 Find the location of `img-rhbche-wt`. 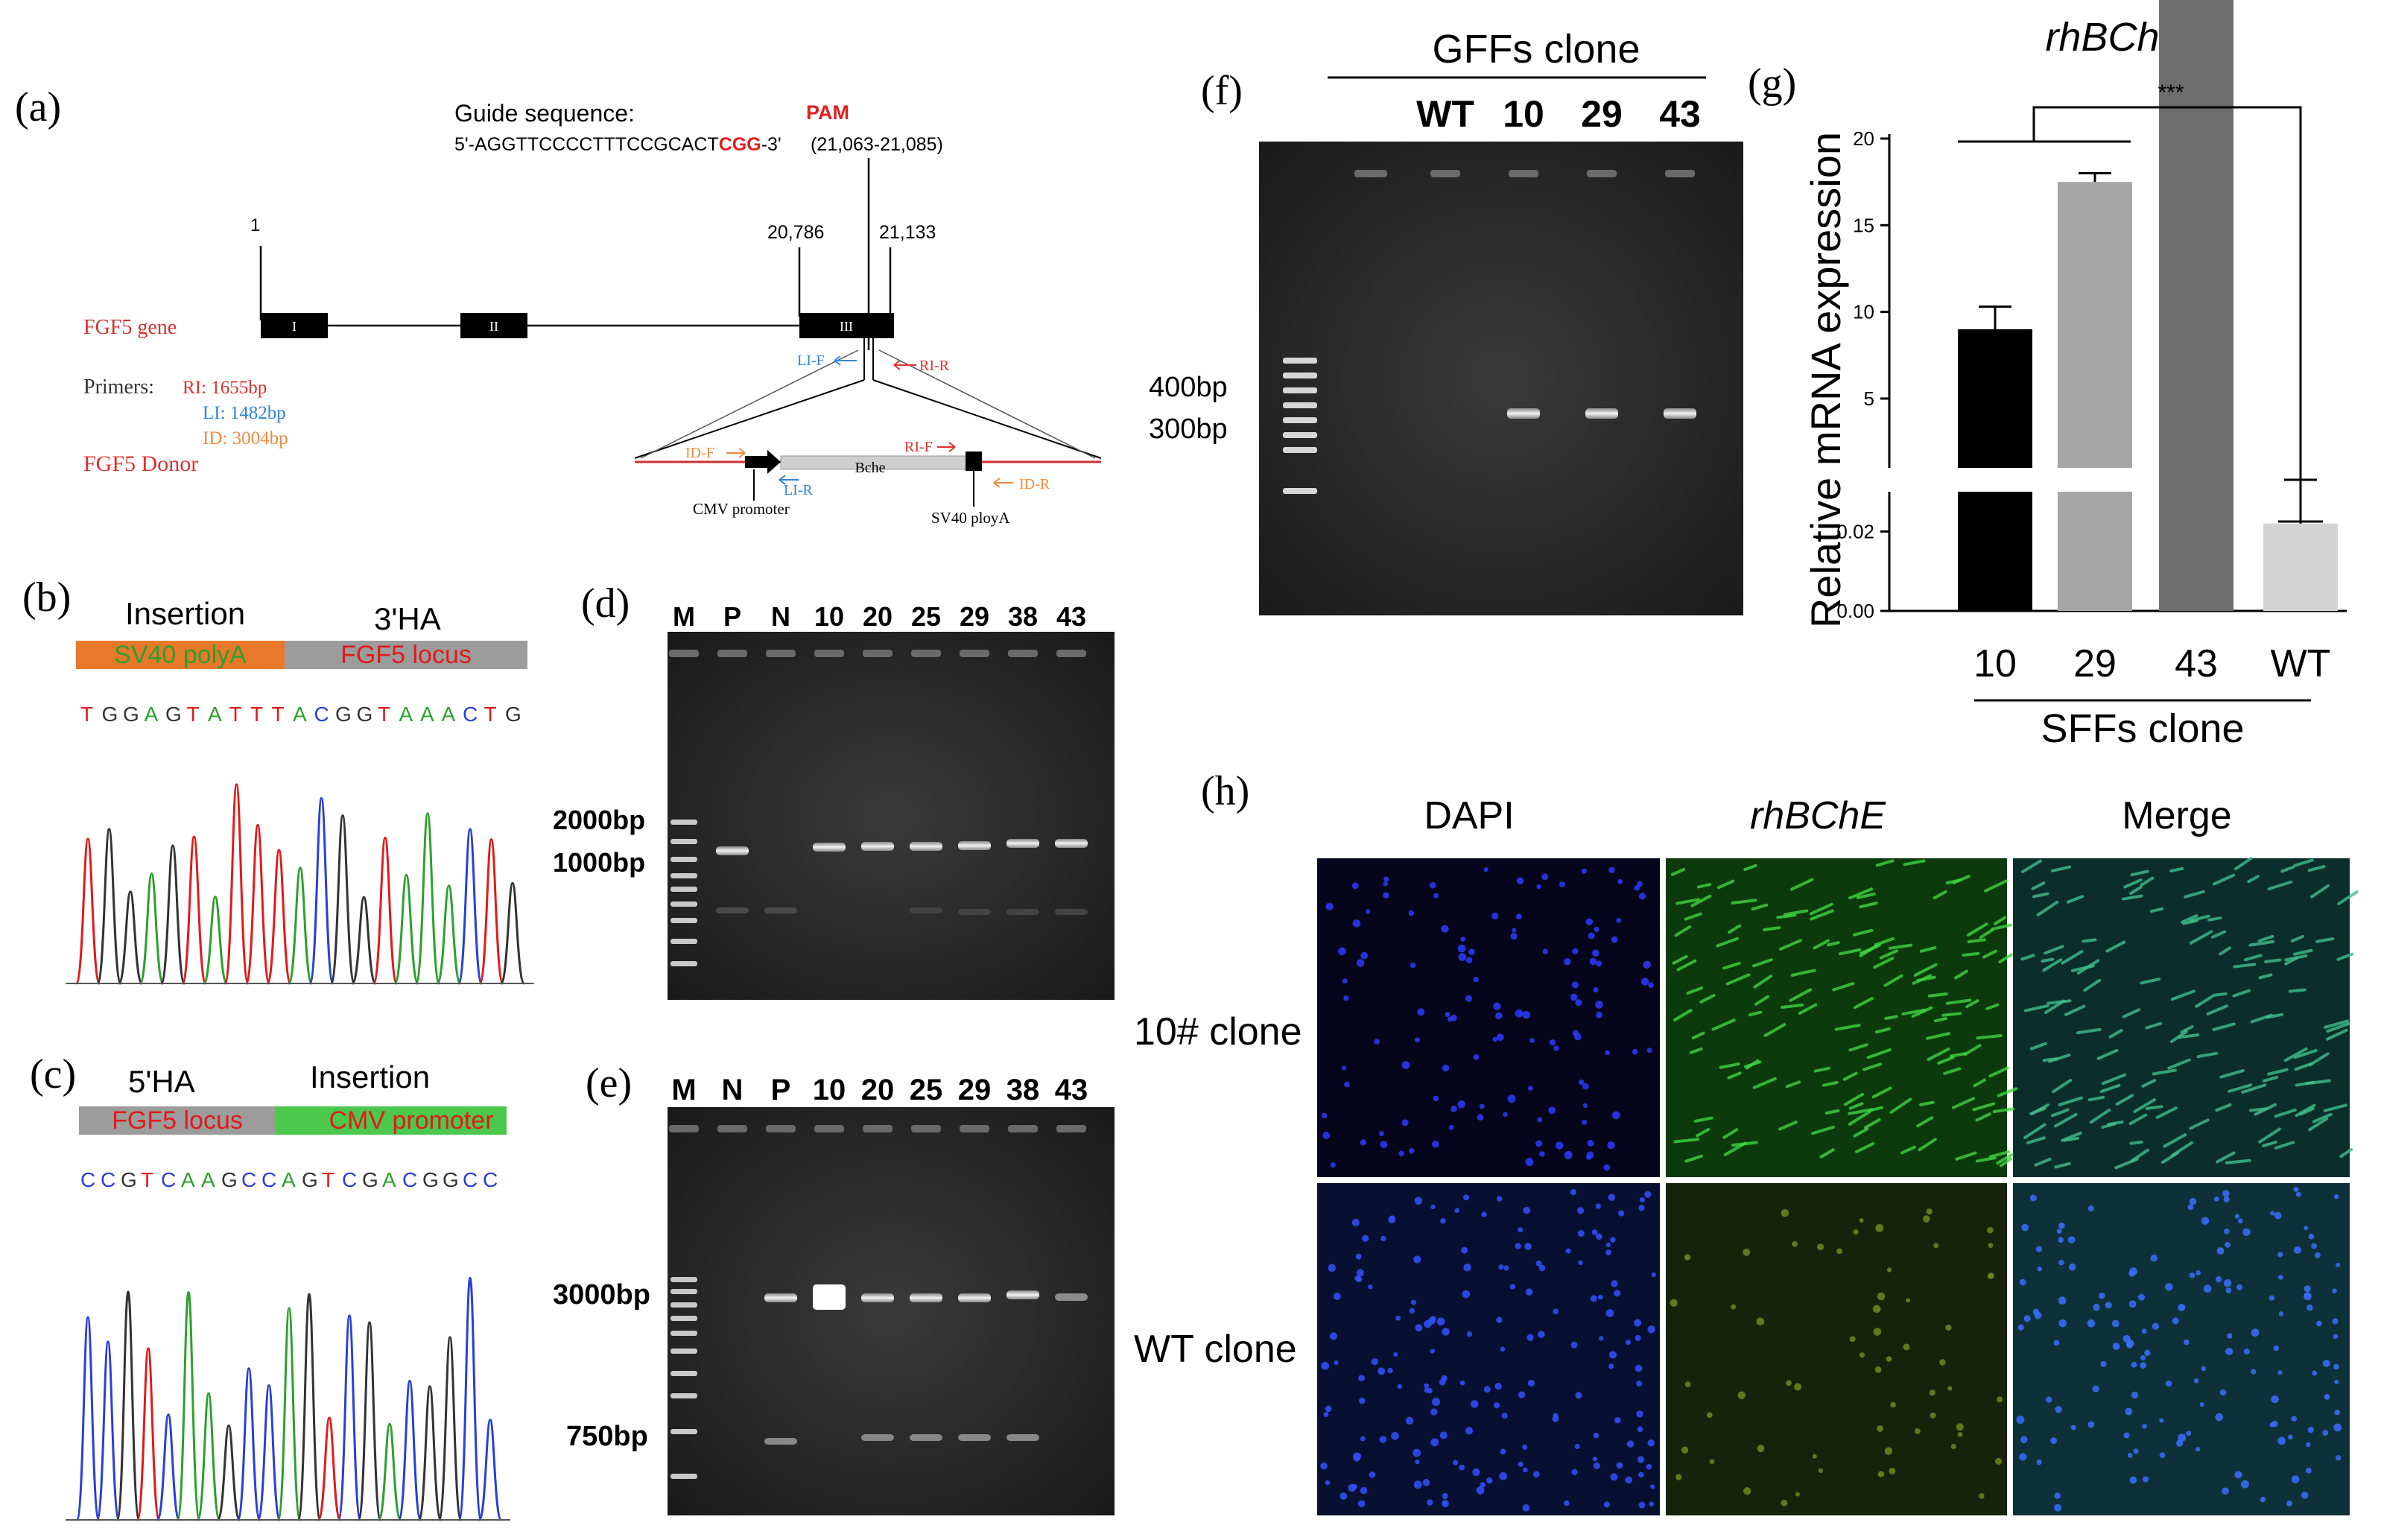

img-rhbche-wt is located at coordinates (1837, 1349).